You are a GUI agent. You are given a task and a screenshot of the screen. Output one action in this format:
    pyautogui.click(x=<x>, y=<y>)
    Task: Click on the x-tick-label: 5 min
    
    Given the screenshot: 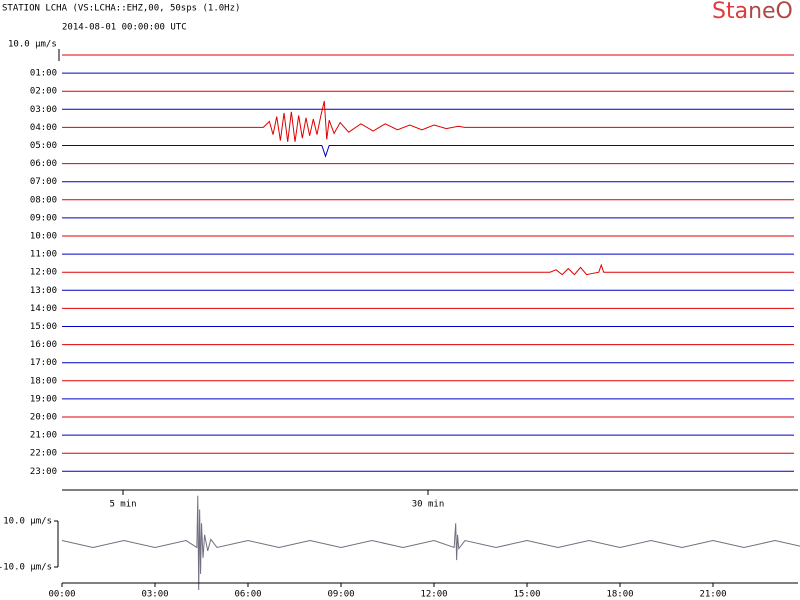 What is the action you would take?
    pyautogui.click(x=122, y=505)
    